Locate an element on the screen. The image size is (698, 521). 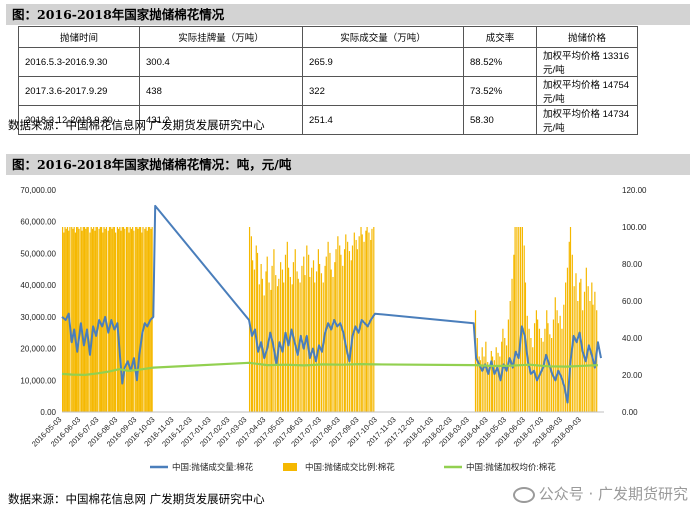
y-right-tick-label: 100.00 is located at coordinates (634, 227).